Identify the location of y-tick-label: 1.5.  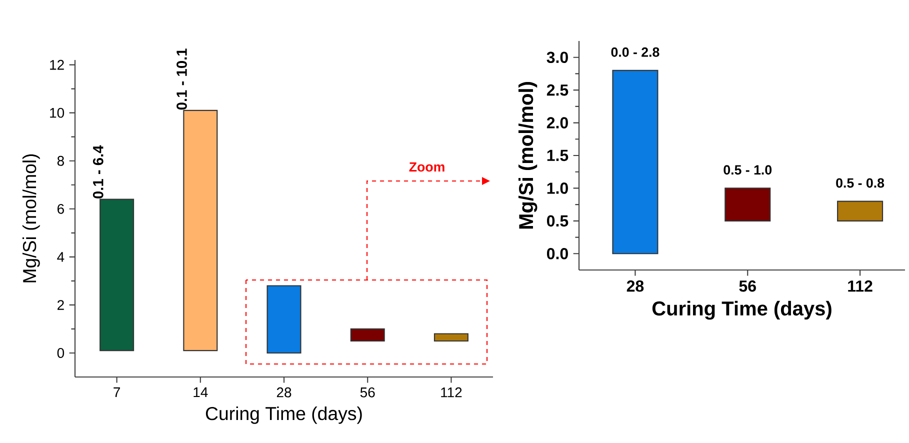
(557, 156).